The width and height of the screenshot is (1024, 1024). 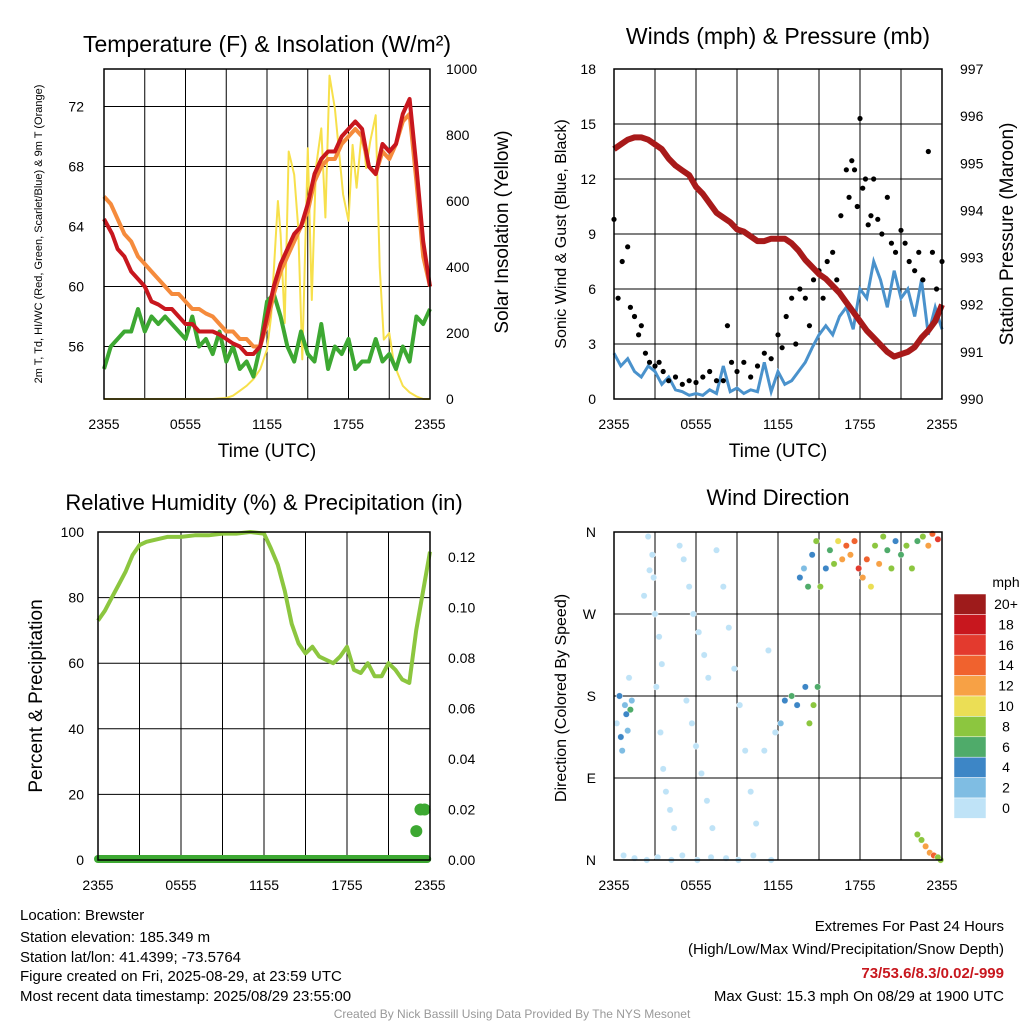 What do you see at coordinates (76, 794) in the screenshot?
I see `y-tick-label: 20` at bounding box center [76, 794].